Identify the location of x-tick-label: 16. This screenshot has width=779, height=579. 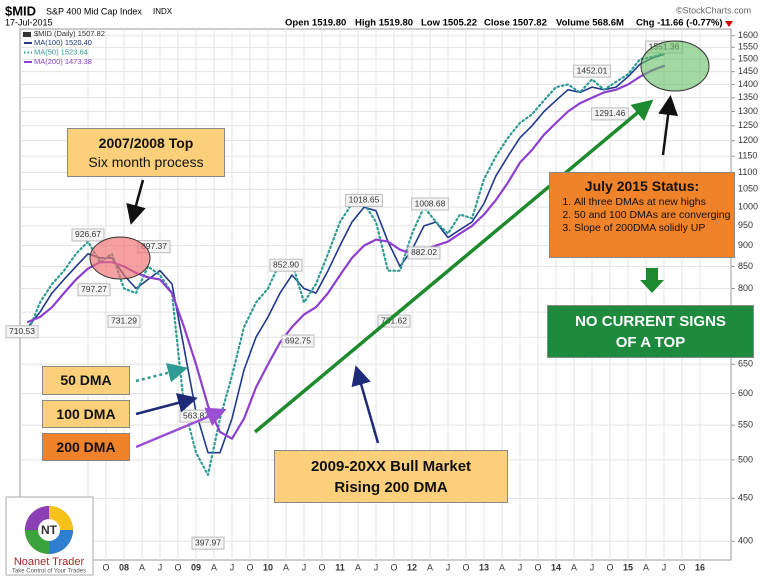
(700, 567).